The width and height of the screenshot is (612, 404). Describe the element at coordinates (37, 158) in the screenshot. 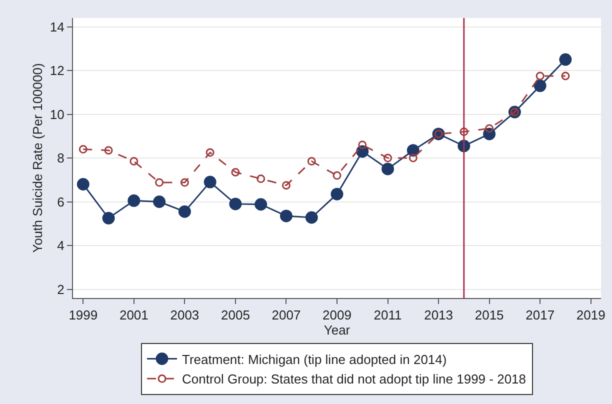

I see `y-axis-title: Youth Suicide Rate (Per 100000)` at that location.